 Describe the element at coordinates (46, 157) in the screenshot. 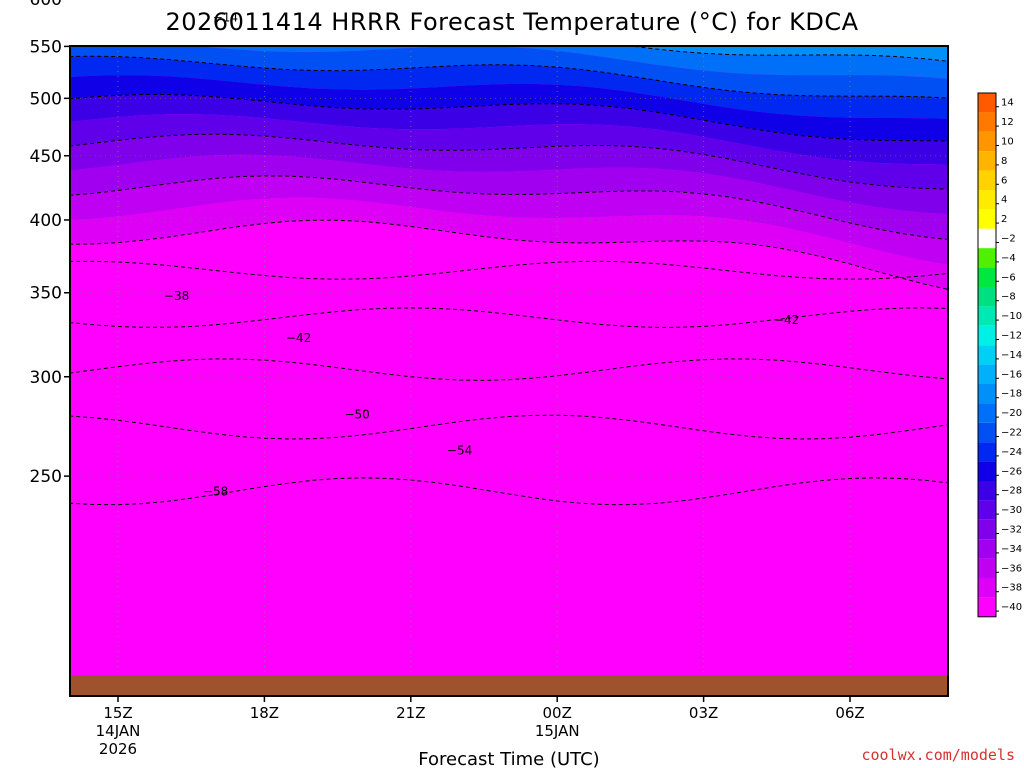

I see `y-tick-label: 450` at that location.